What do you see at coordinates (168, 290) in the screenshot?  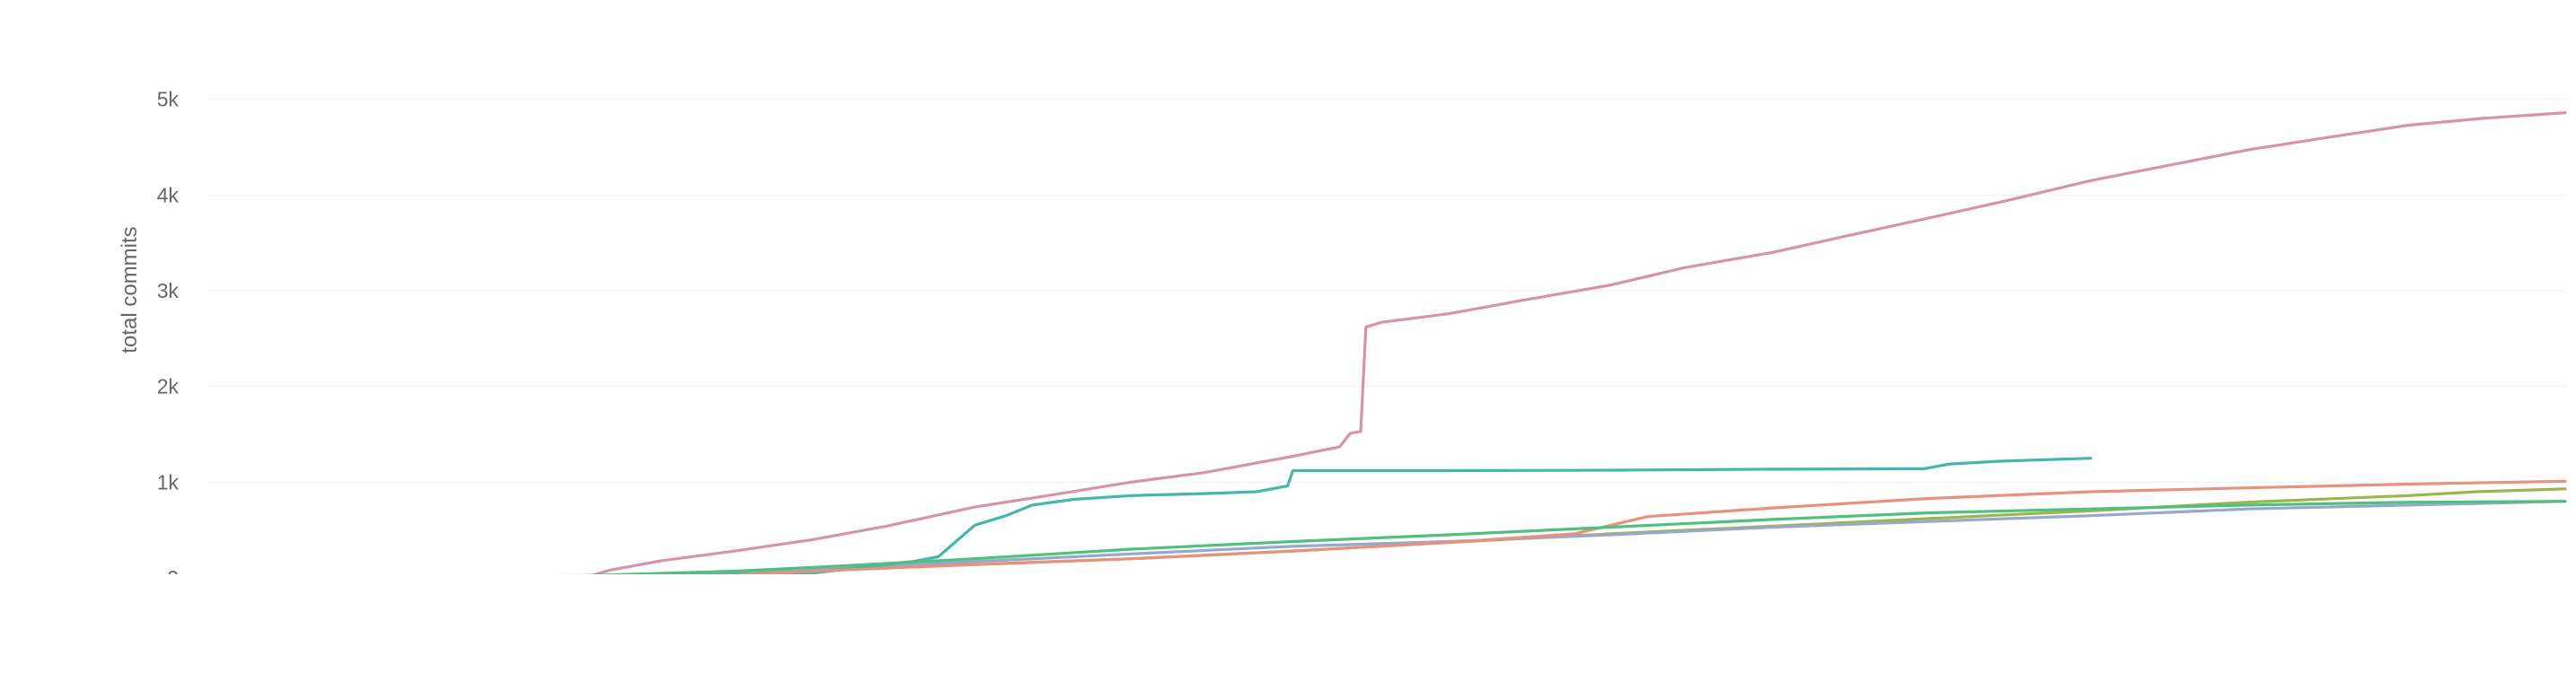 I see `y-tick-label: 3k` at bounding box center [168, 290].